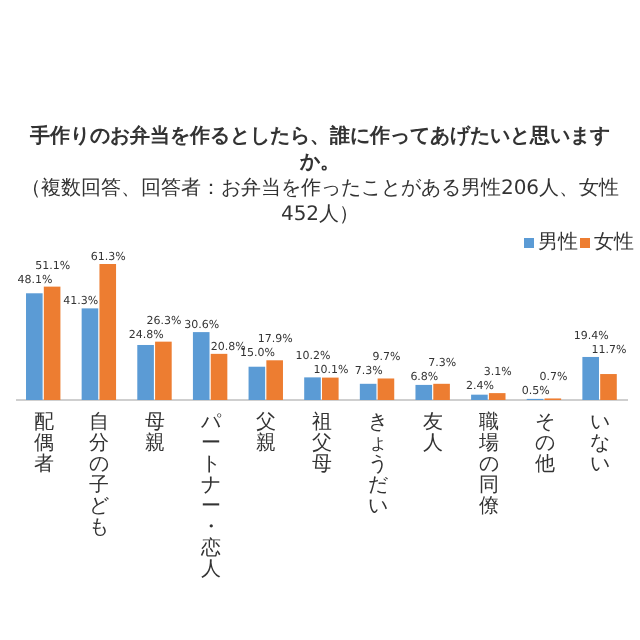 This screenshot has height=640, width=640. What do you see at coordinates (155, 433) in the screenshot?
I see `x-tick-label: 母親` at bounding box center [155, 433].